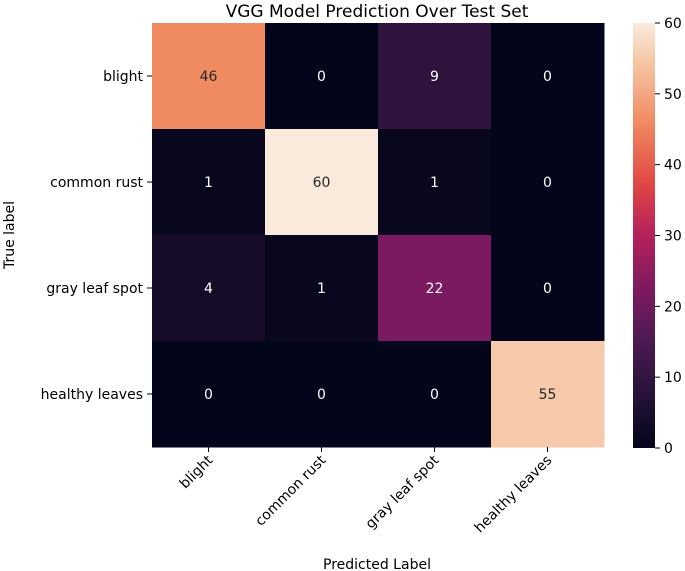 The width and height of the screenshot is (685, 571). I want to click on colorbar-tick-label: 10, so click(673, 378).